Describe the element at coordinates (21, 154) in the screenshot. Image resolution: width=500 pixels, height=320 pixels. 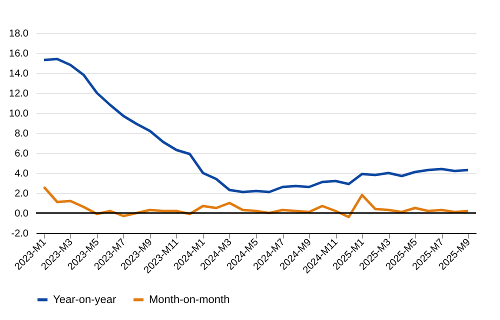
I see `y-tick-label: 6.0` at that location.